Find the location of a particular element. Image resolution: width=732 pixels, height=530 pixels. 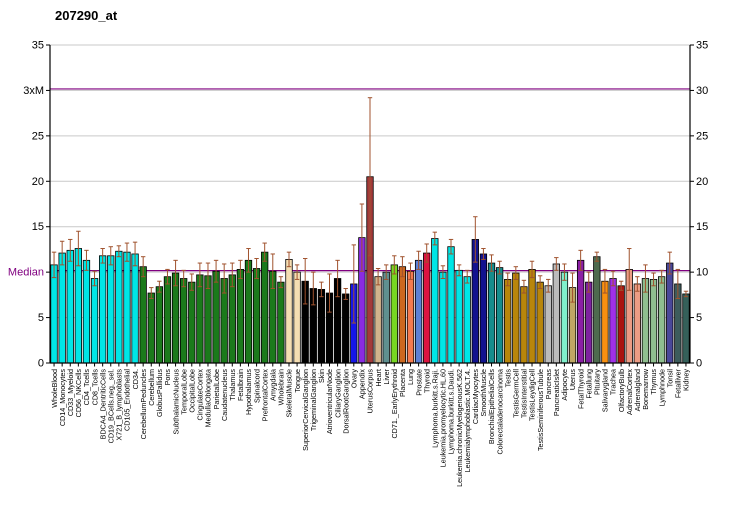

x-tick-label: Ovary is located at coordinates (353, 379).